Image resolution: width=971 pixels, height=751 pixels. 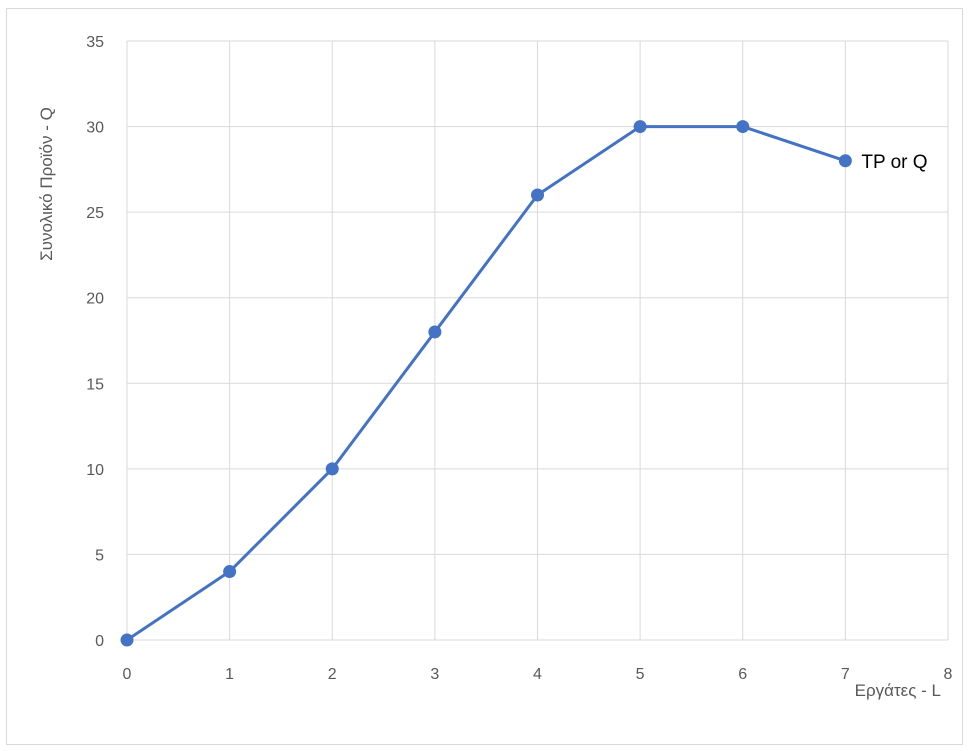 What do you see at coordinates (46, 184) in the screenshot?
I see `y-axis-title: Συνολικό Προϊόν - Q` at bounding box center [46, 184].